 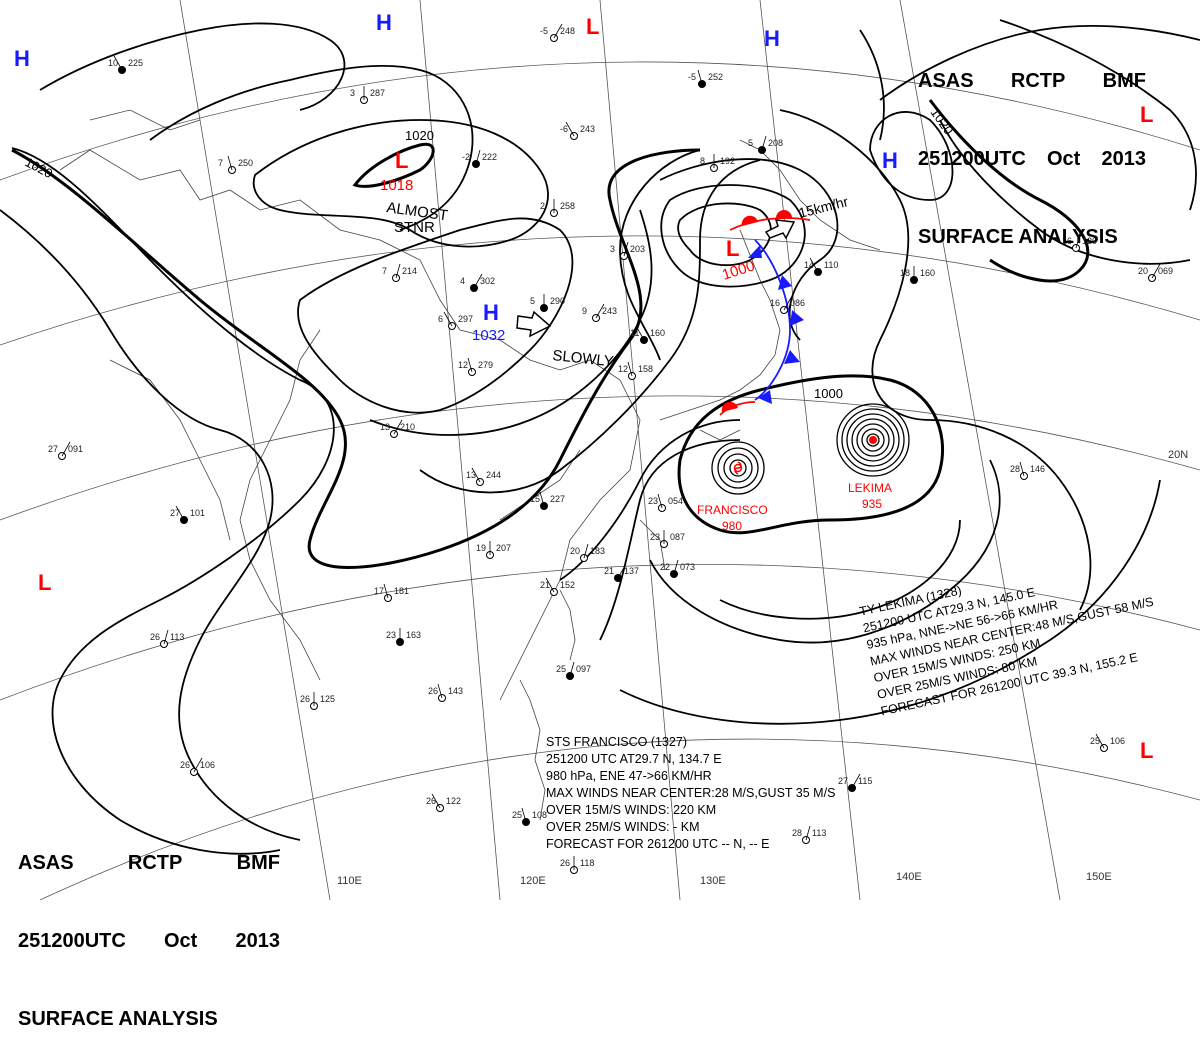 I want to click on station-temperature: 9, so click(x=584, y=311).